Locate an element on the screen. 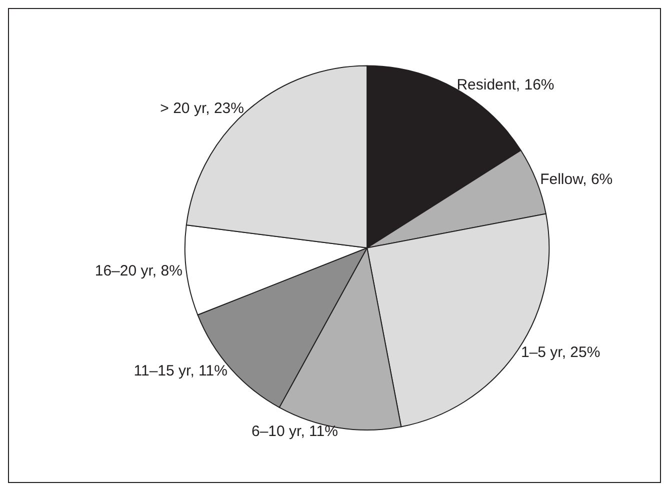 This screenshot has width=671, height=493. slice-label: Resident, 16% is located at coordinates (505, 85).